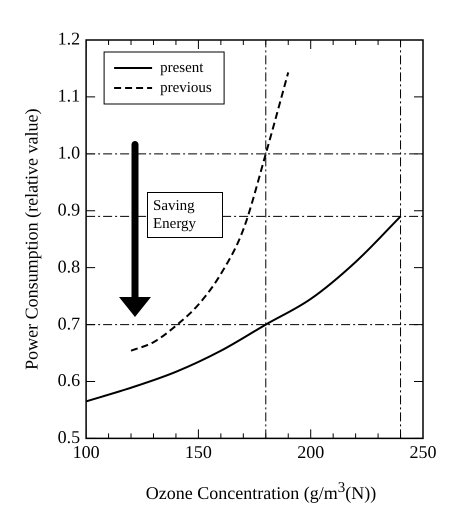 This screenshot has width=451, height=506. What do you see at coordinates (69, 209) in the screenshot?
I see `y-tick-label: 0.9` at bounding box center [69, 209].